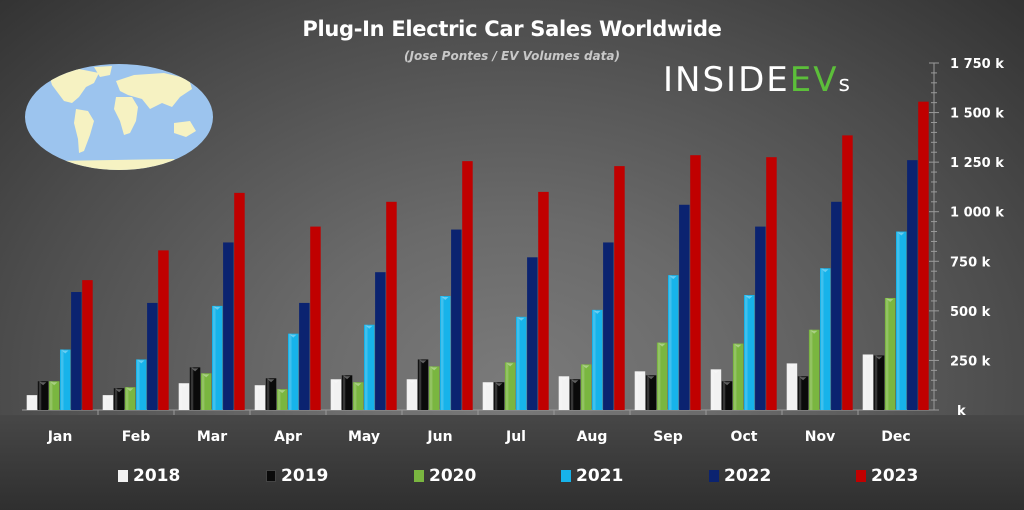 This screenshot has height=510, width=1024. What do you see at coordinates (87, 345) in the screenshot?
I see `bar-2023-jan` at bounding box center [87, 345].